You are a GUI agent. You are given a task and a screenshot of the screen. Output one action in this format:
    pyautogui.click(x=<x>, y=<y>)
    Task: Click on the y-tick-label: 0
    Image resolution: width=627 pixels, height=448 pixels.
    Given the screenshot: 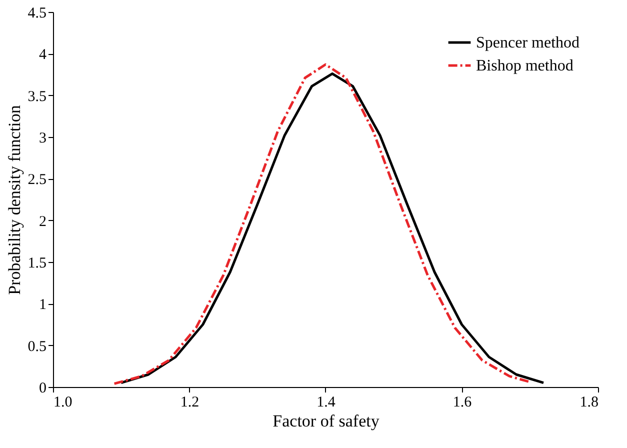 What is the action you would take?
    pyautogui.click(x=42, y=388)
    